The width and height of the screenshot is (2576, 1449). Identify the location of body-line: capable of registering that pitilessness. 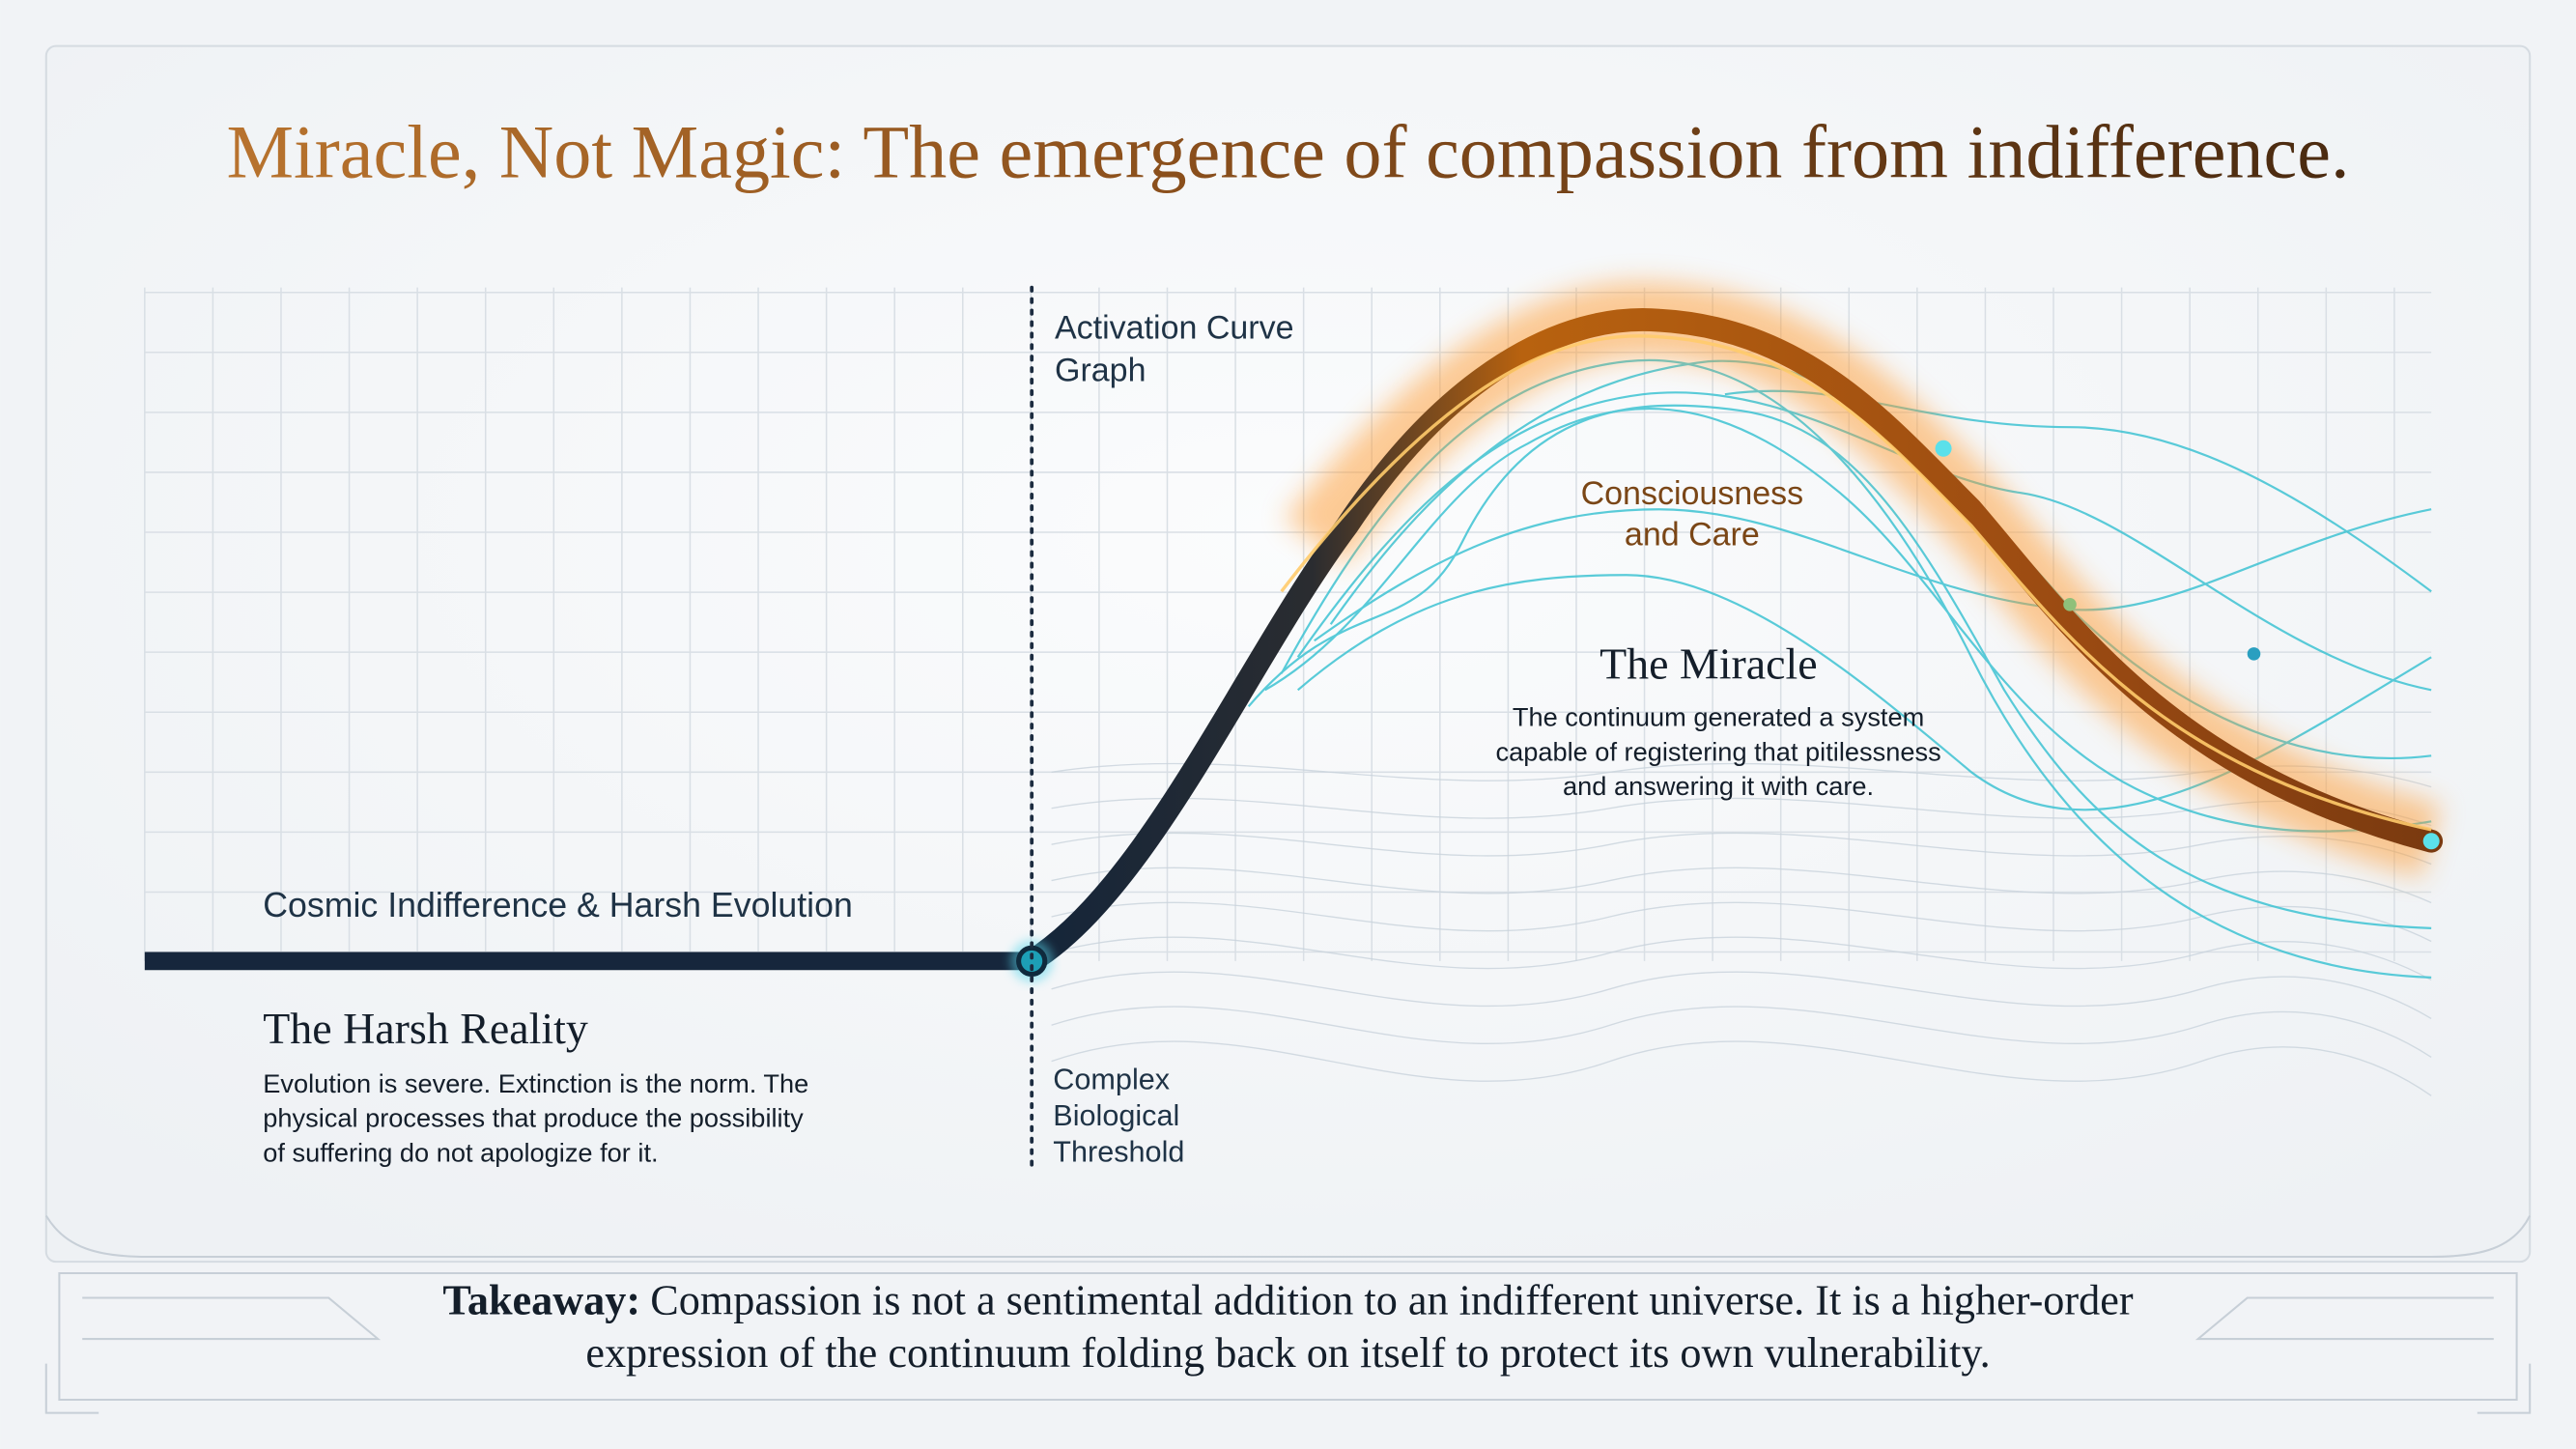
(1717, 751).